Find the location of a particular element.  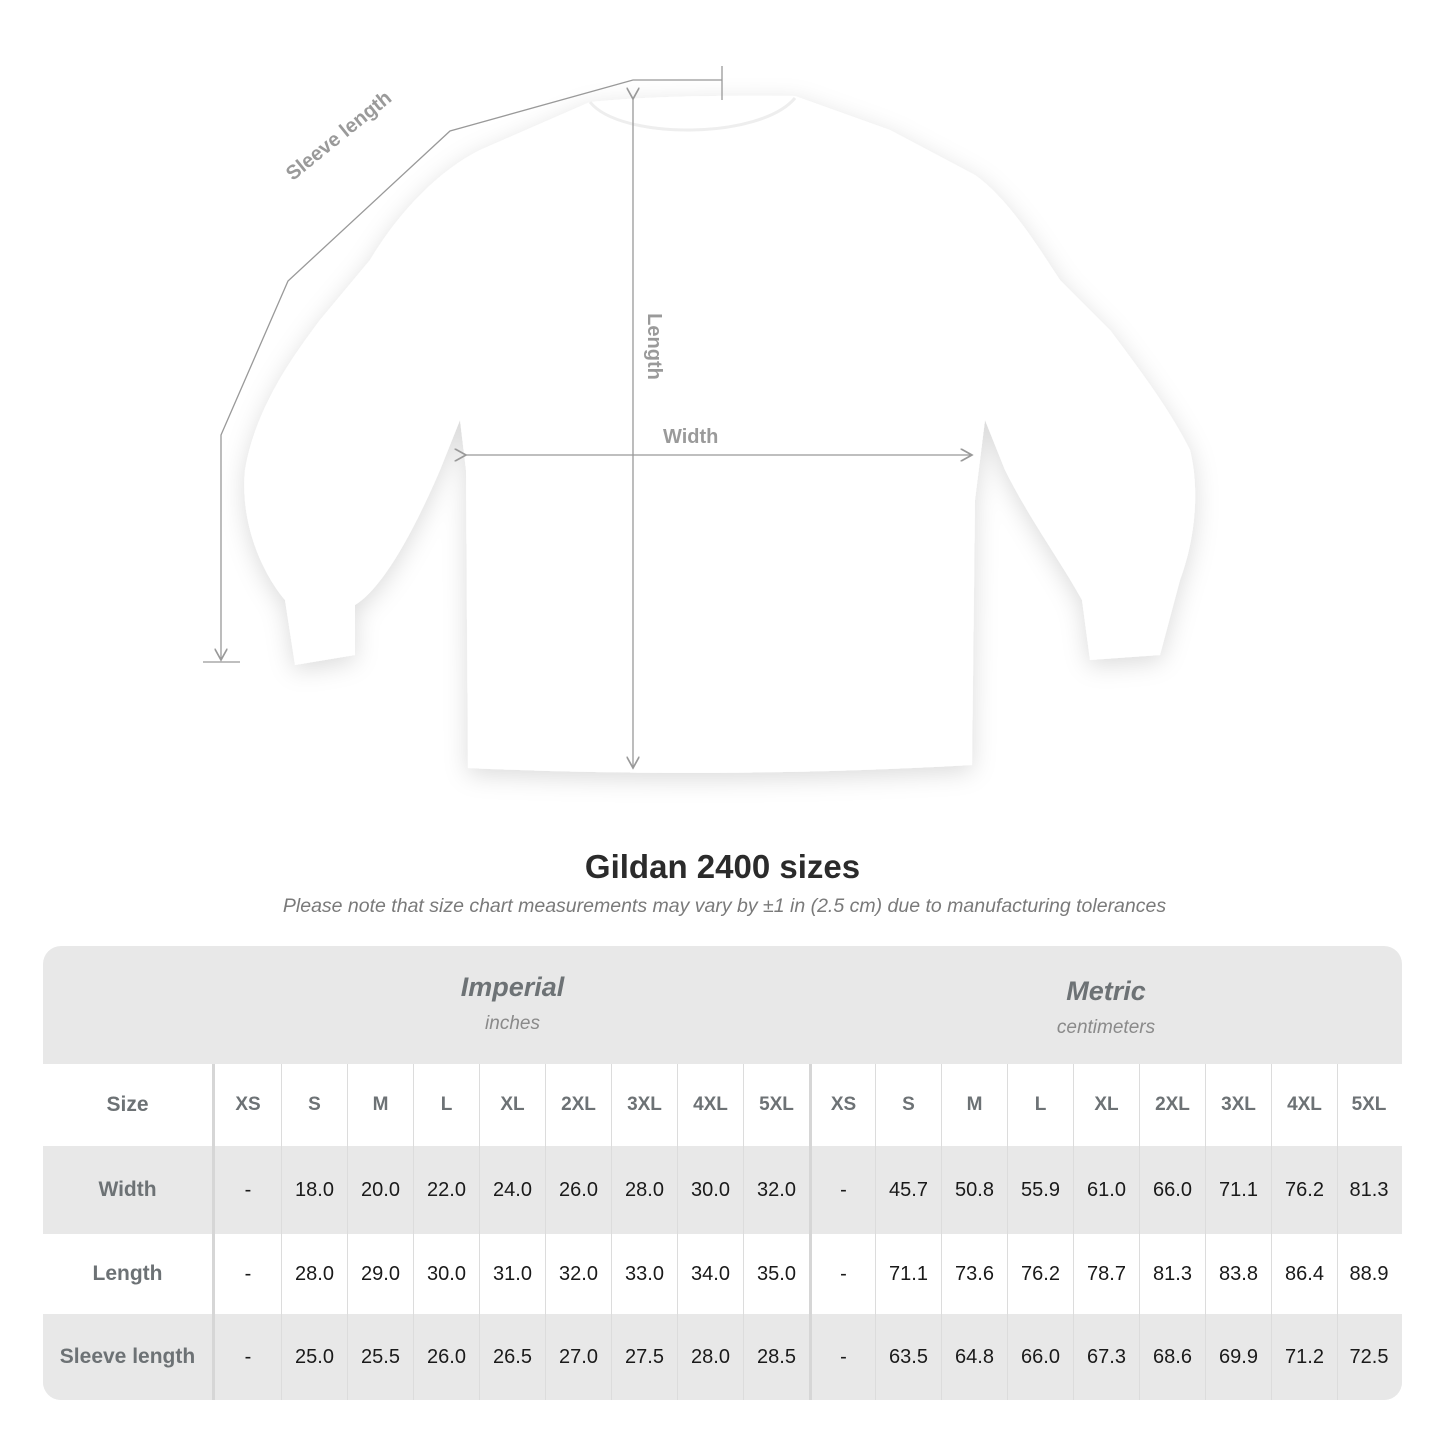

metric-size-header: S is located at coordinates (908, 1105).